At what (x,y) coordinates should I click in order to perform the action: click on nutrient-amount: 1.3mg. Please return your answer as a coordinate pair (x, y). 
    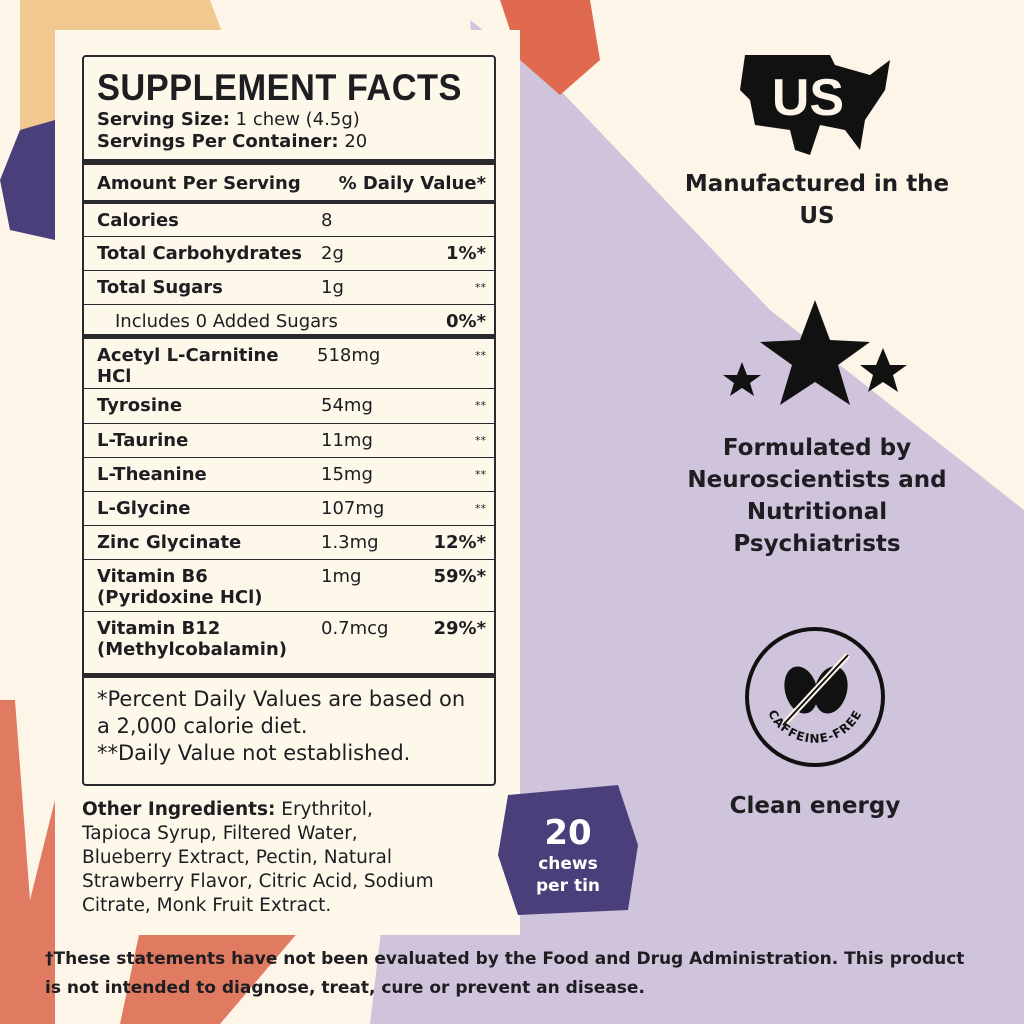
    Looking at the image, I should click on (350, 542).